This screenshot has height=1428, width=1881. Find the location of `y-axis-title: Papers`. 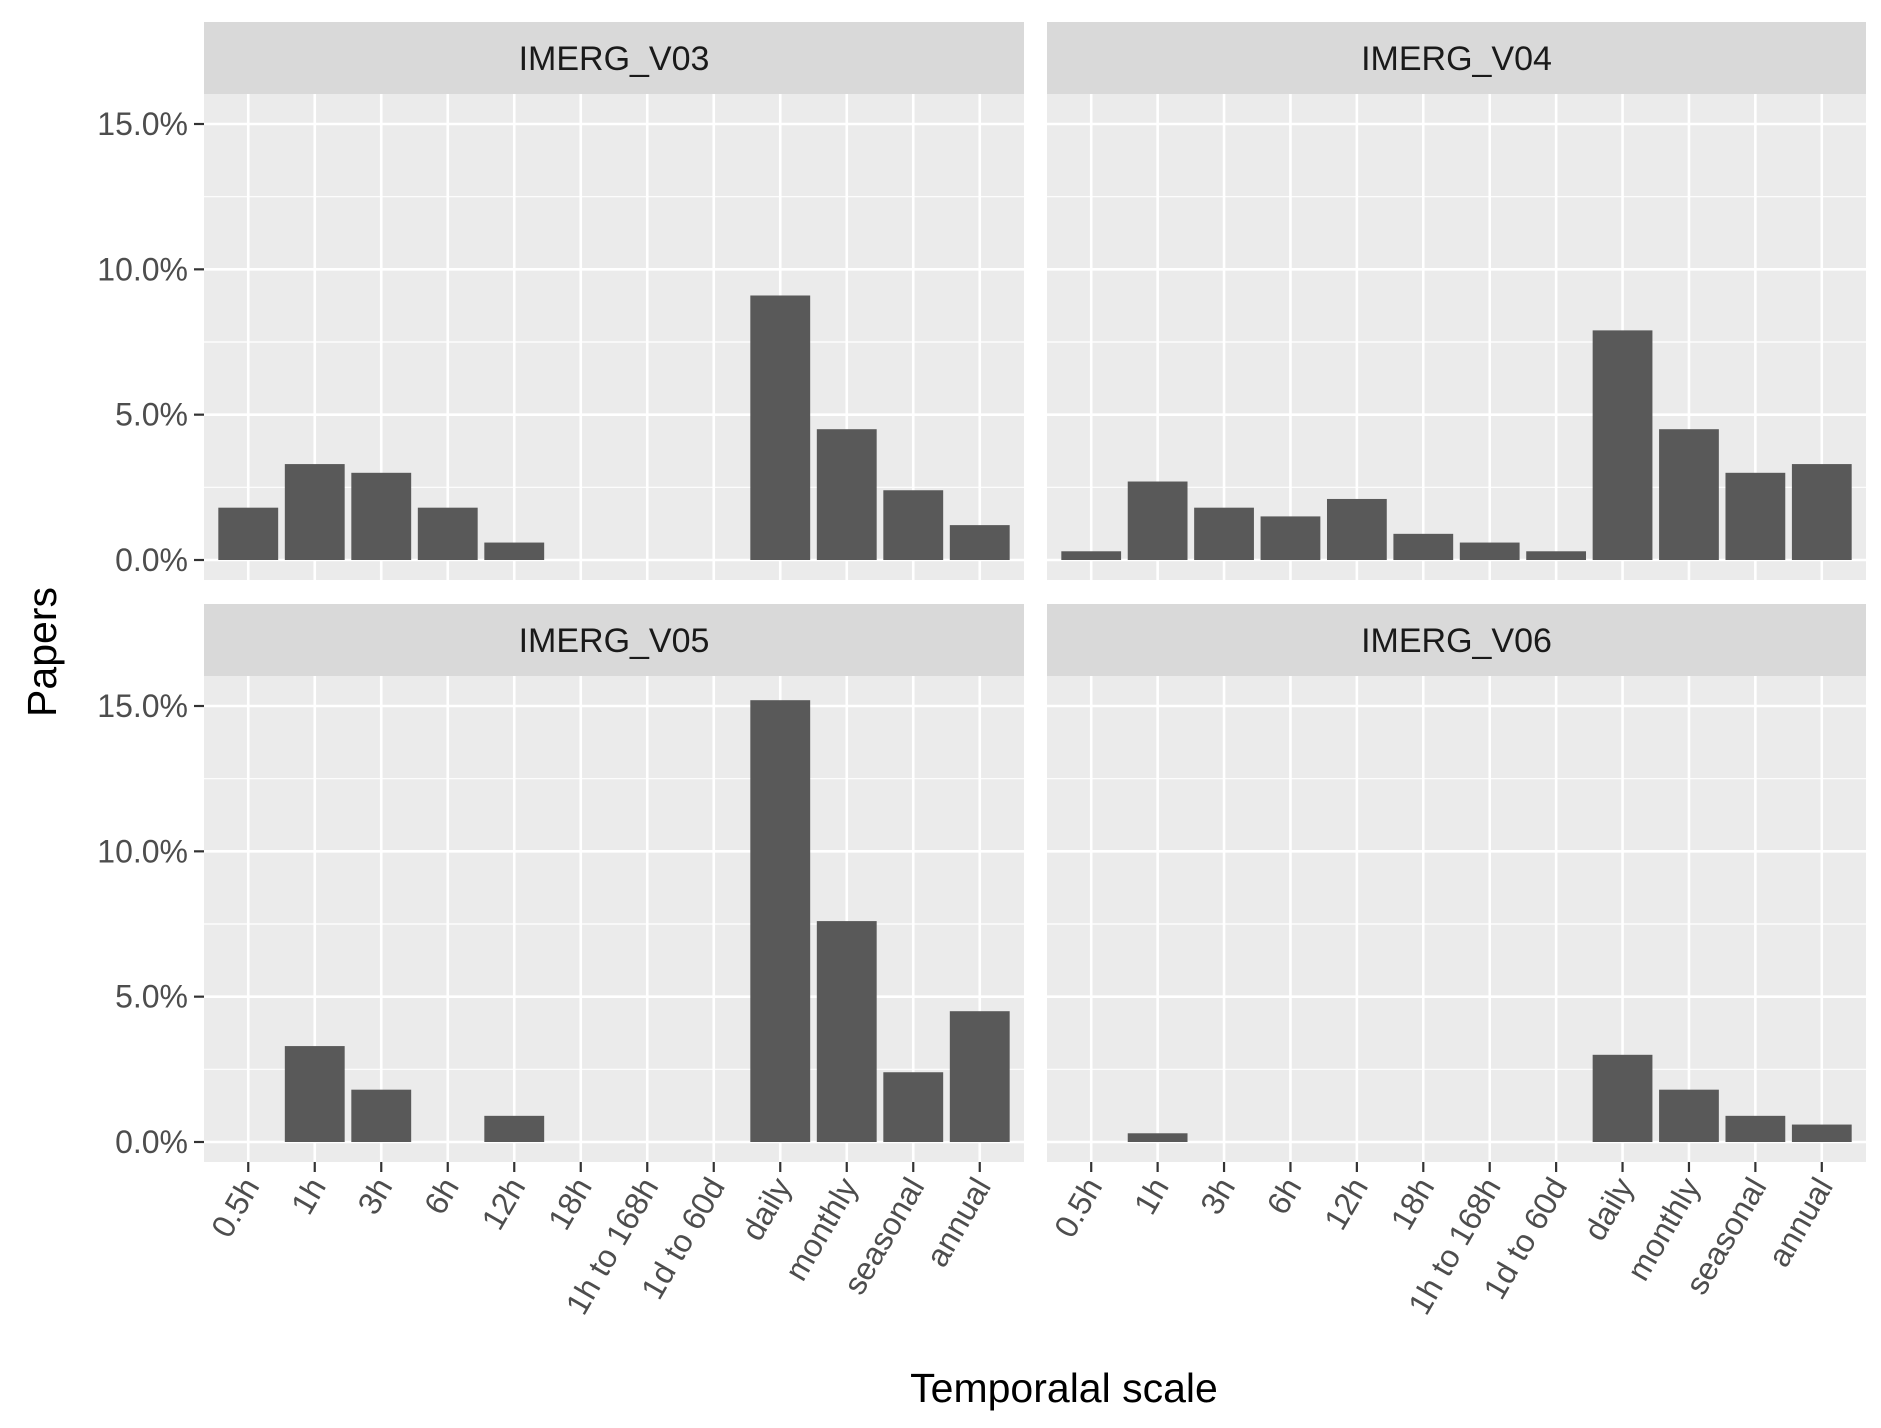

y-axis-title: Papers is located at coordinates (42, 652).